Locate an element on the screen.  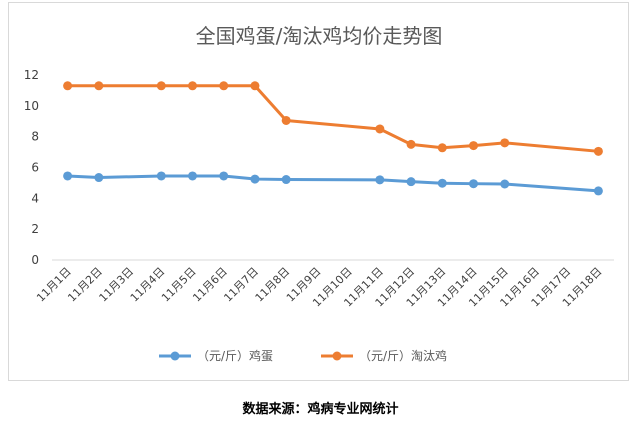
y-tick-label: 2 is located at coordinates (35, 229).